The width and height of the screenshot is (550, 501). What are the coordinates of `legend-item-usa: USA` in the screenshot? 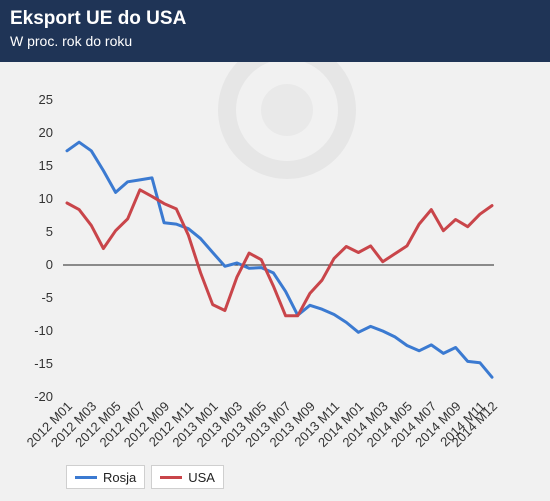 It's located at (187, 477).